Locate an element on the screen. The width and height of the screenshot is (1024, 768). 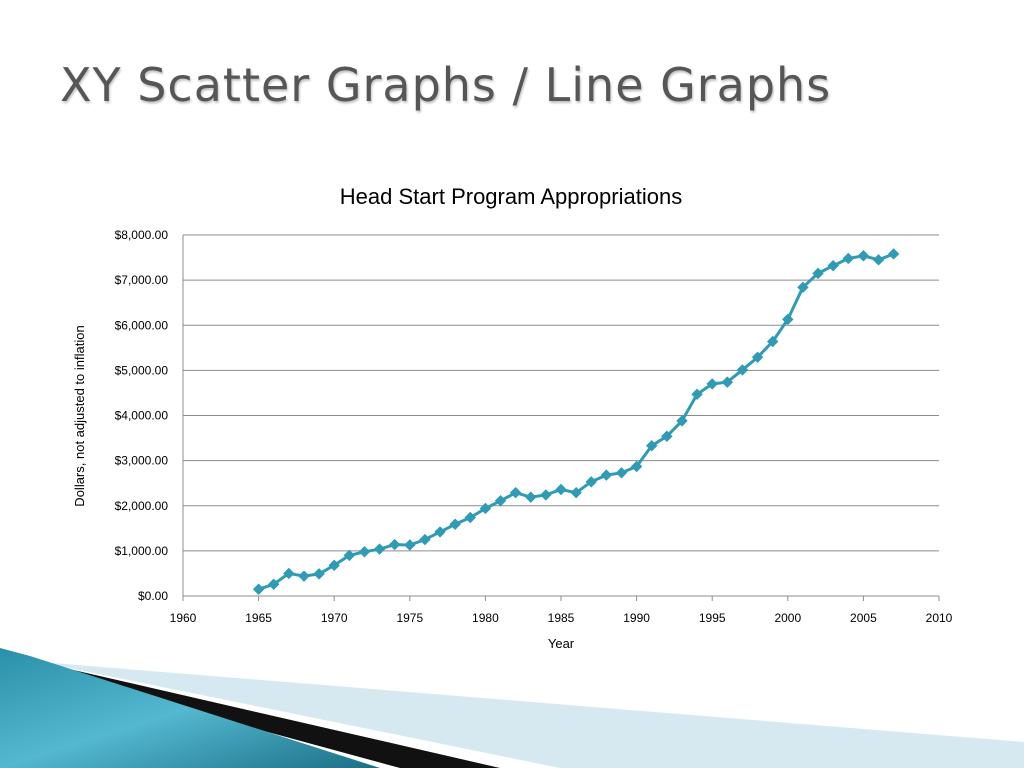
y-tick-label: $2,000.00 is located at coordinates (142, 506).